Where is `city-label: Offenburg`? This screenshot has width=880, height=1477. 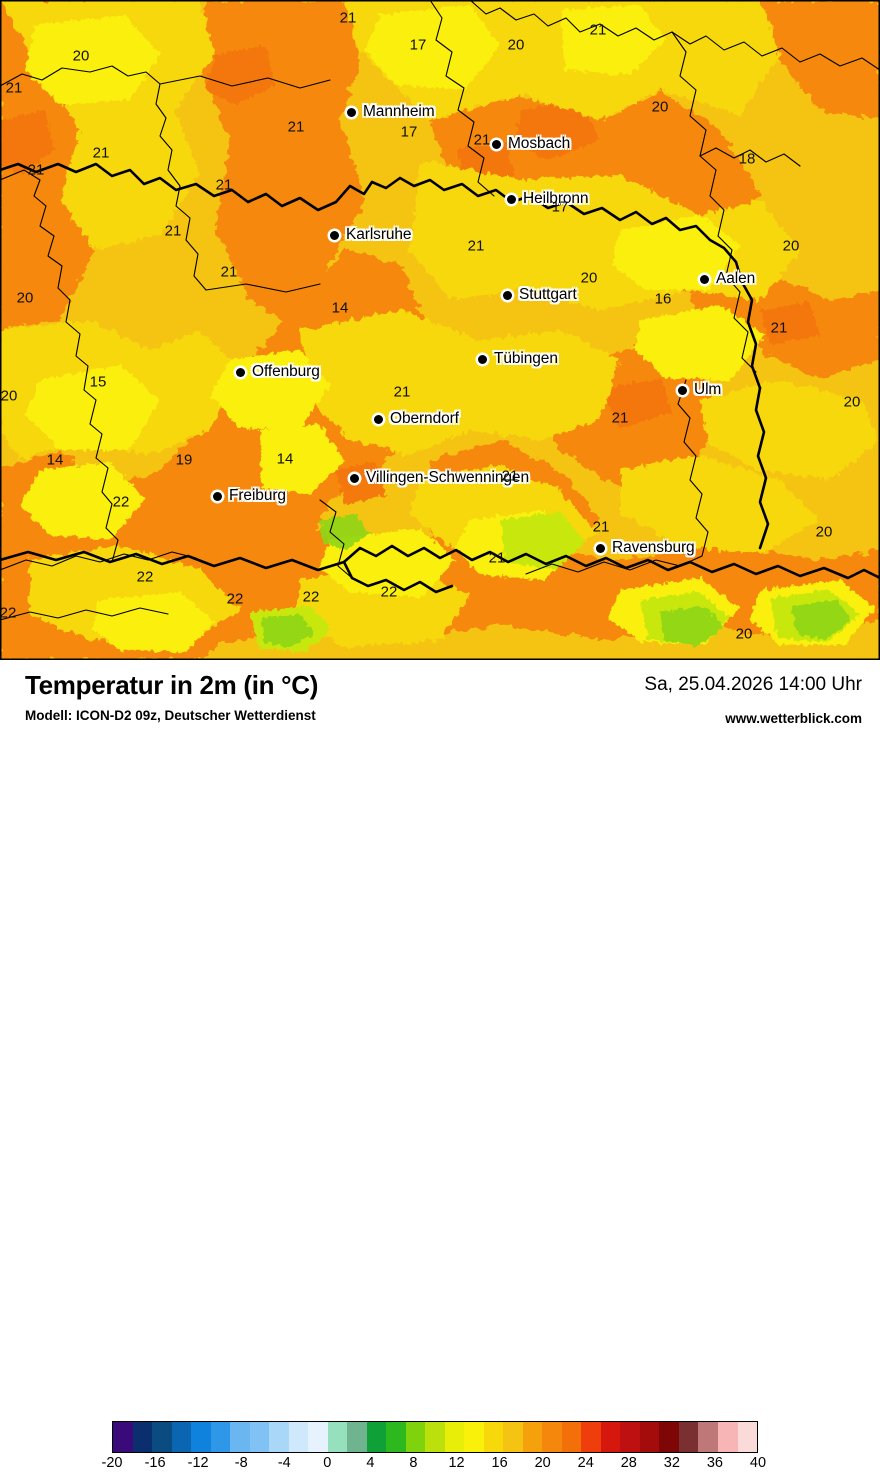
city-label: Offenburg is located at coordinates (286, 371).